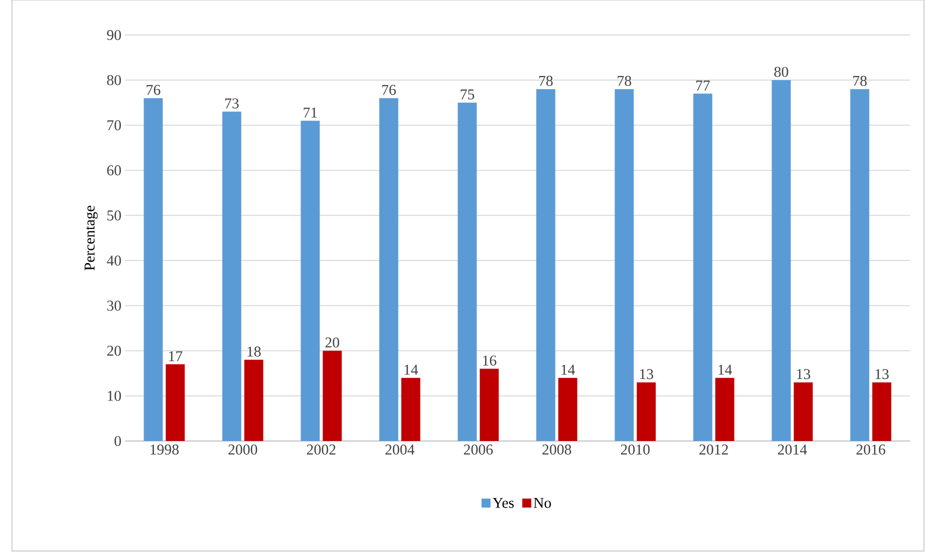 Image resolution: width=925 pixels, height=552 pixels. I want to click on x-tick-label: 2006, so click(478, 449).